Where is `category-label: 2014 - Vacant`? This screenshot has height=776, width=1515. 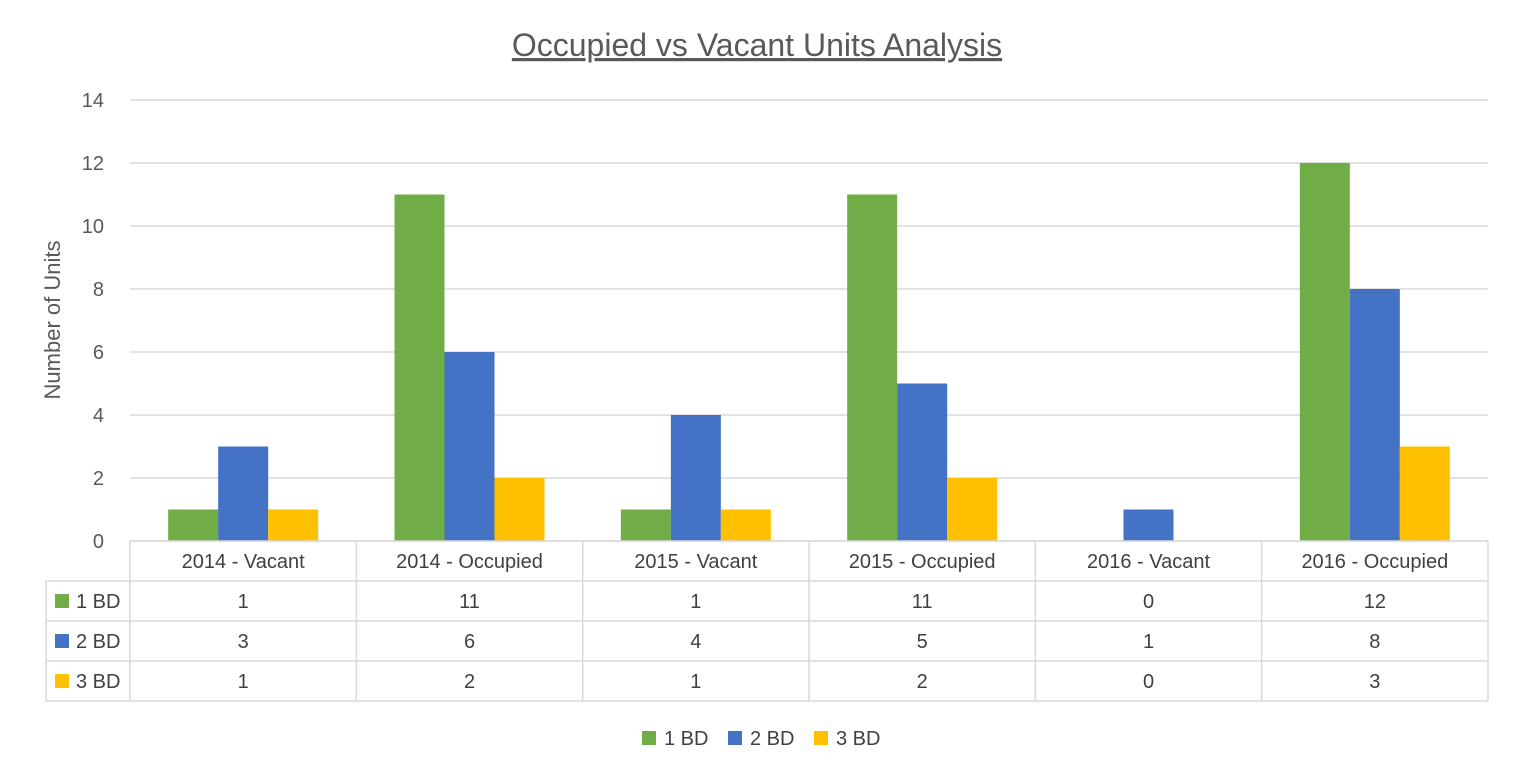 category-label: 2014 - Vacant is located at coordinates (243, 562).